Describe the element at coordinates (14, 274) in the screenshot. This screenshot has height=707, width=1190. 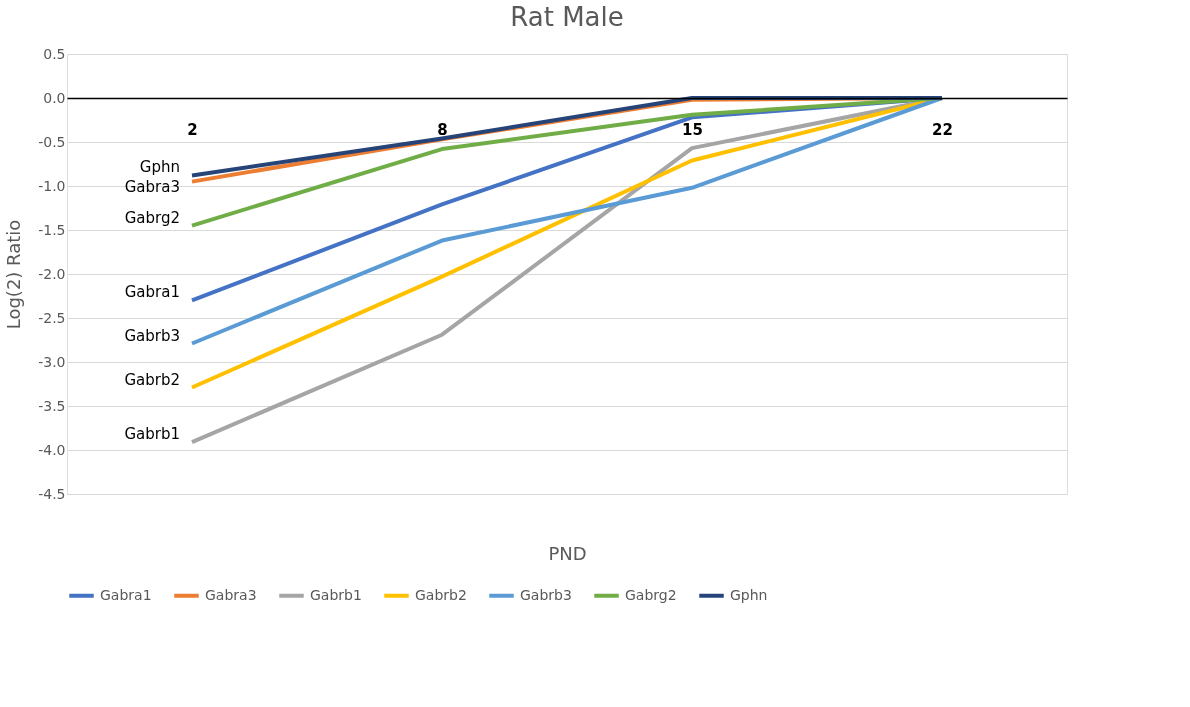
I see `y-axis-title: Log(2) Ratio` at that location.